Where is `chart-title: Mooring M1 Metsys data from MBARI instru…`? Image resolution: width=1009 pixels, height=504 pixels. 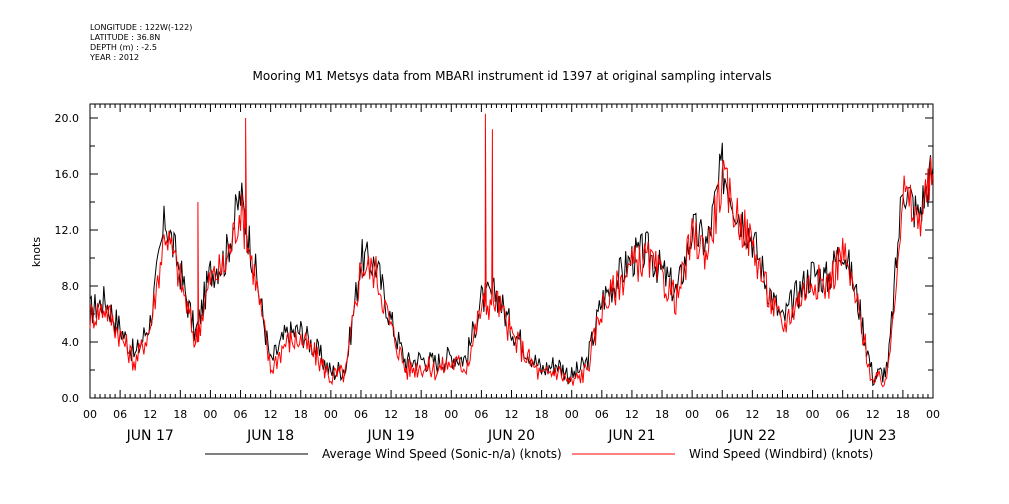 chart-title: Mooring M1 Metsys data from MBARI instru… is located at coordinates (512, 76).